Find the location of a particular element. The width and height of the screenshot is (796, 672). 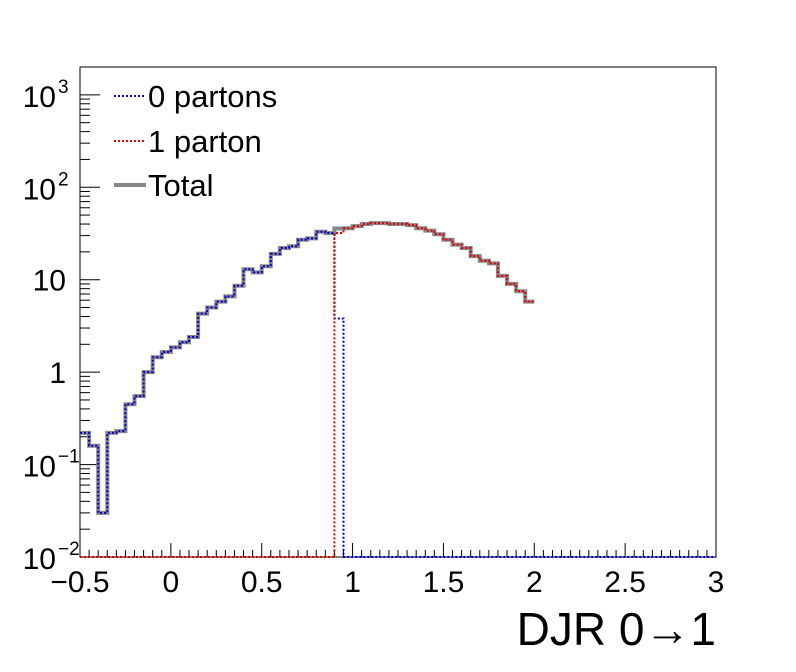

y-tick-exponent: −1 is located at coordinates (69, 457).